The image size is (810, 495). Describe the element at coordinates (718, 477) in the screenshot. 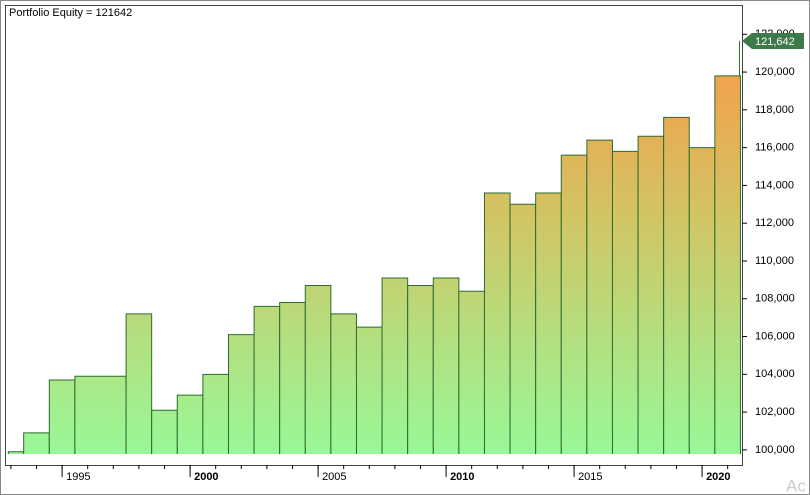

I see `x-tick-label: 2020` at that location.